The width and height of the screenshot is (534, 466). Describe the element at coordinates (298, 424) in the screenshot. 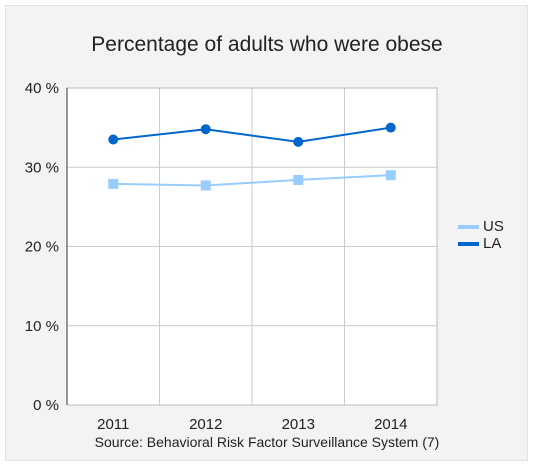

I see `x-tick-label: 2013` at that location.